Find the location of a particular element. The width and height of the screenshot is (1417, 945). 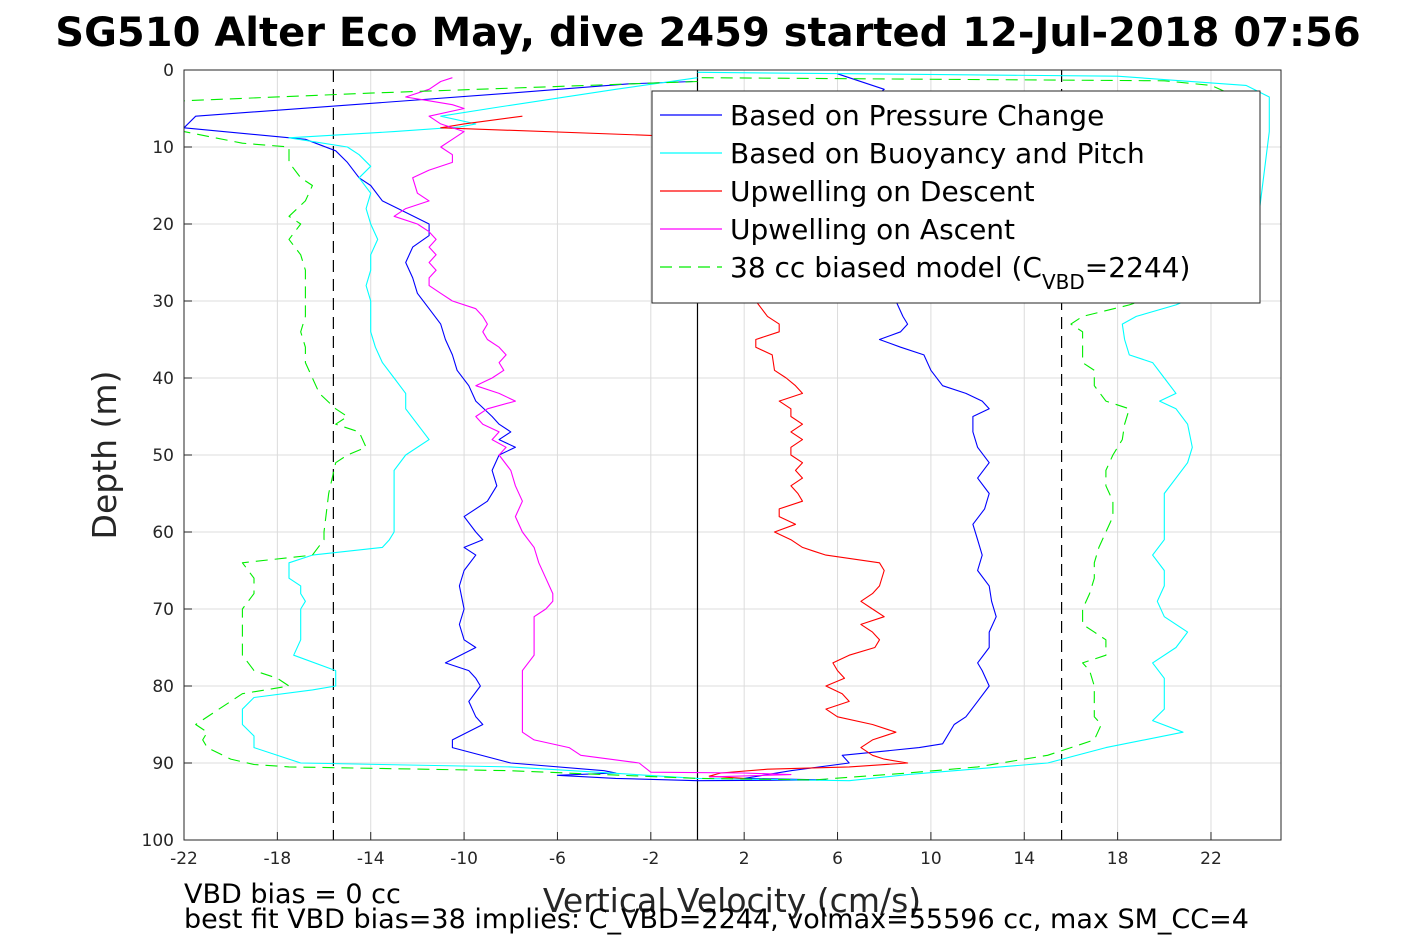

y-tick-label: 40 is located at coordinates (163, 379).